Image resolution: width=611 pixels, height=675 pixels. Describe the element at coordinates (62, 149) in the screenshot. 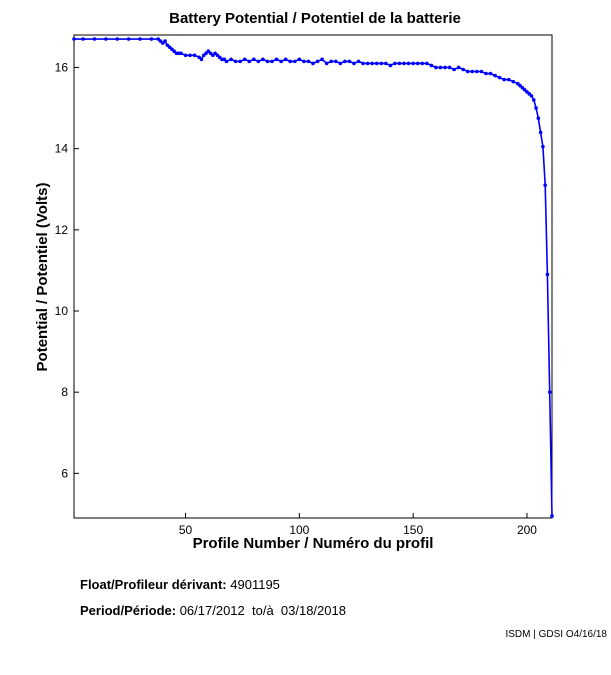

I see `y-tick-label: 14` at that location.